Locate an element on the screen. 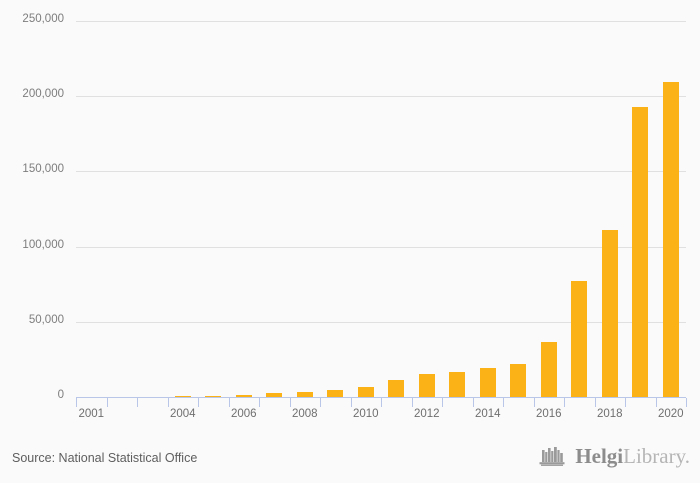  x-axis-tick-label: 2004 is located at coordinates (182, 414).